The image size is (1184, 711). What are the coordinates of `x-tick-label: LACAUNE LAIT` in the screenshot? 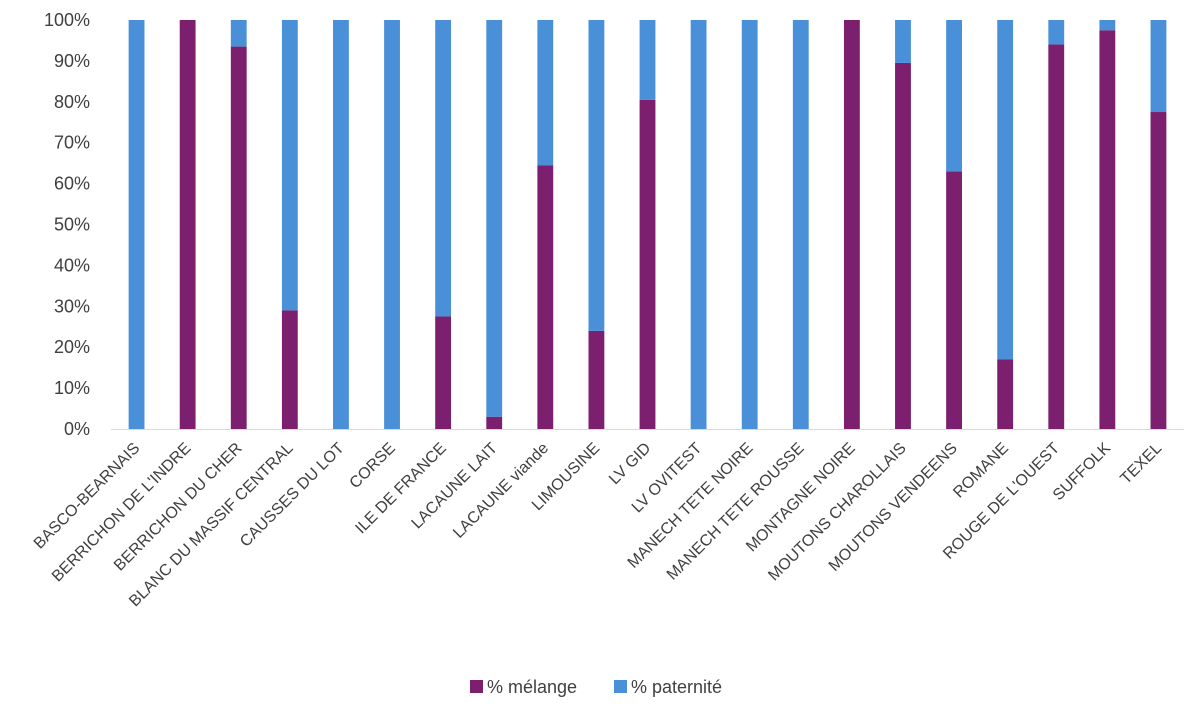 It's located at (455, 486).